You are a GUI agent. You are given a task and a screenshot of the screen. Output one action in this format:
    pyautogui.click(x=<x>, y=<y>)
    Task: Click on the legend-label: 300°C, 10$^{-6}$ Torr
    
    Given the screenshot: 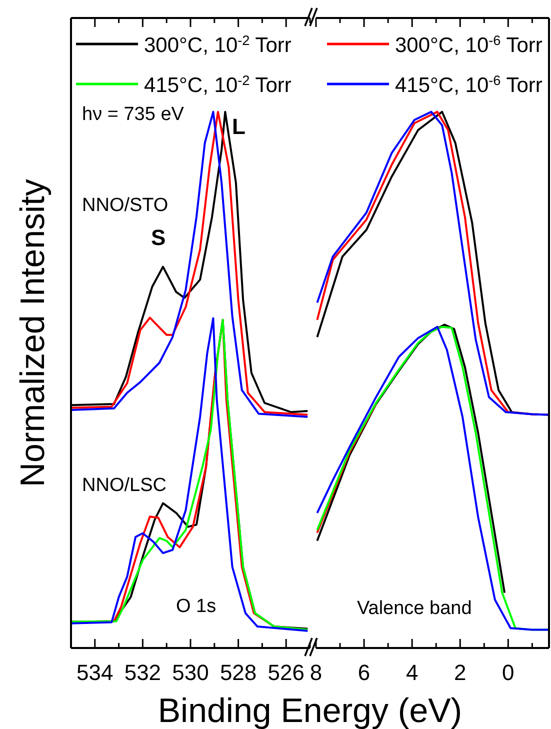 What is the action you would take?
    pyautogui.click(x=468, y=44)
    